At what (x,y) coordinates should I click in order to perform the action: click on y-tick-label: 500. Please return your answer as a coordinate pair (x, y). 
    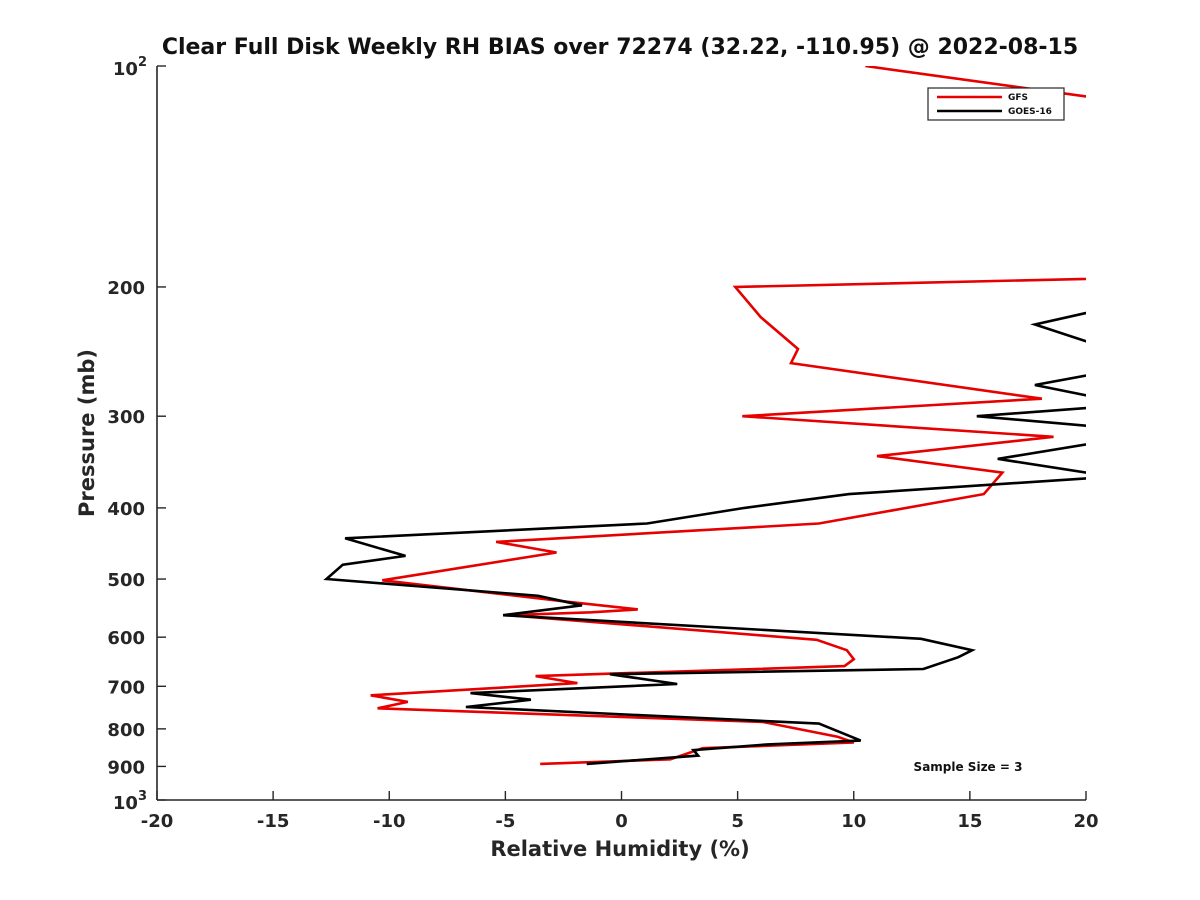
    Looking at the image, I should click on (126, 580).